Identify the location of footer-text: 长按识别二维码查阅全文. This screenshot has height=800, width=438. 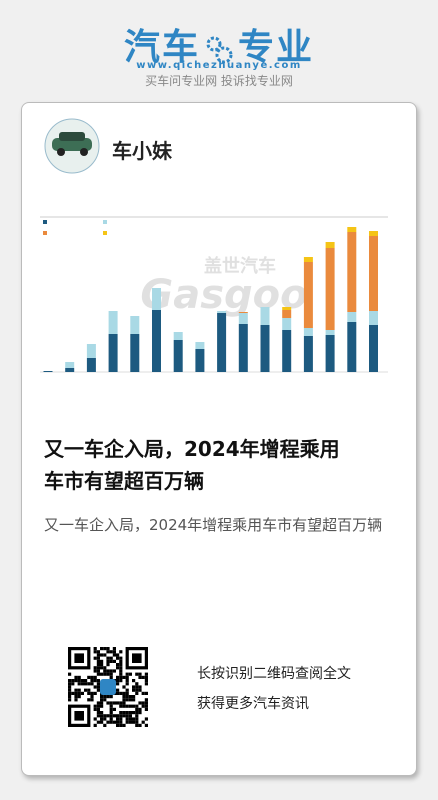
(274, 674).